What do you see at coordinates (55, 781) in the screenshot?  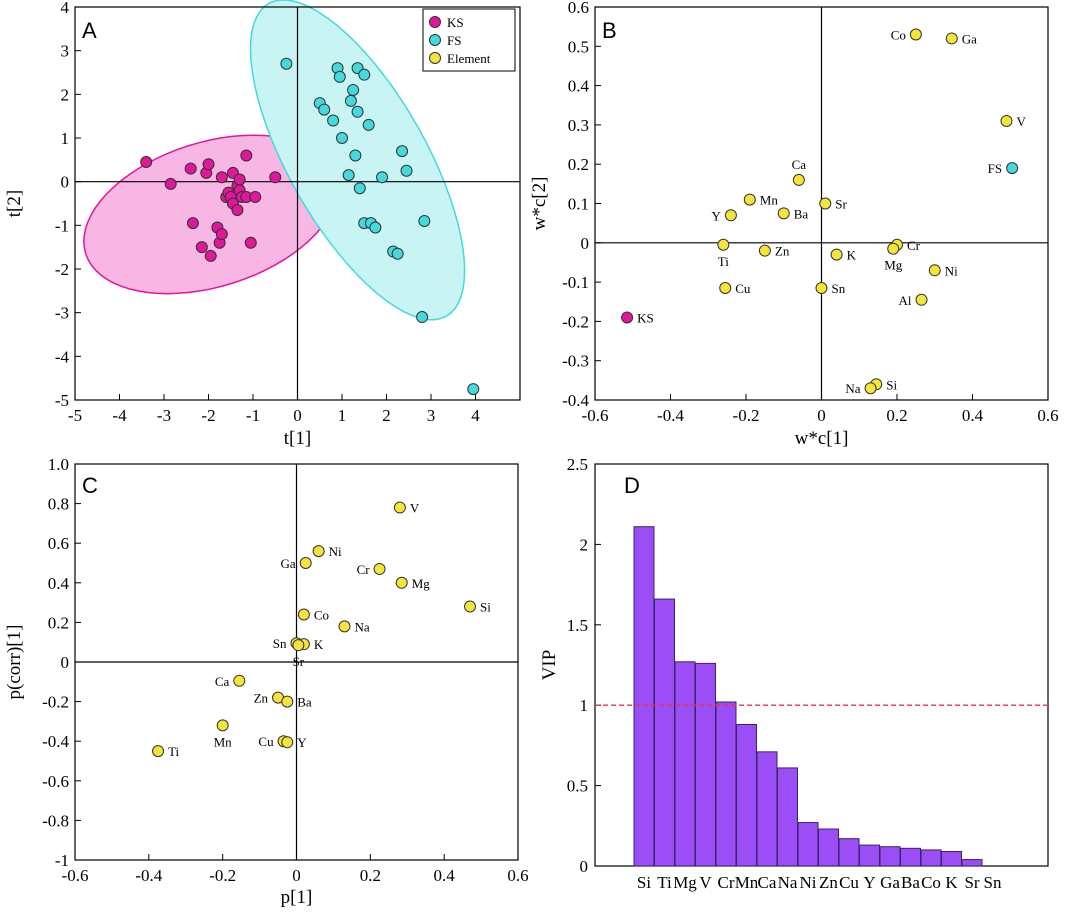 I see `y-tick-label: -0.6` at bounding box center [55, 781].